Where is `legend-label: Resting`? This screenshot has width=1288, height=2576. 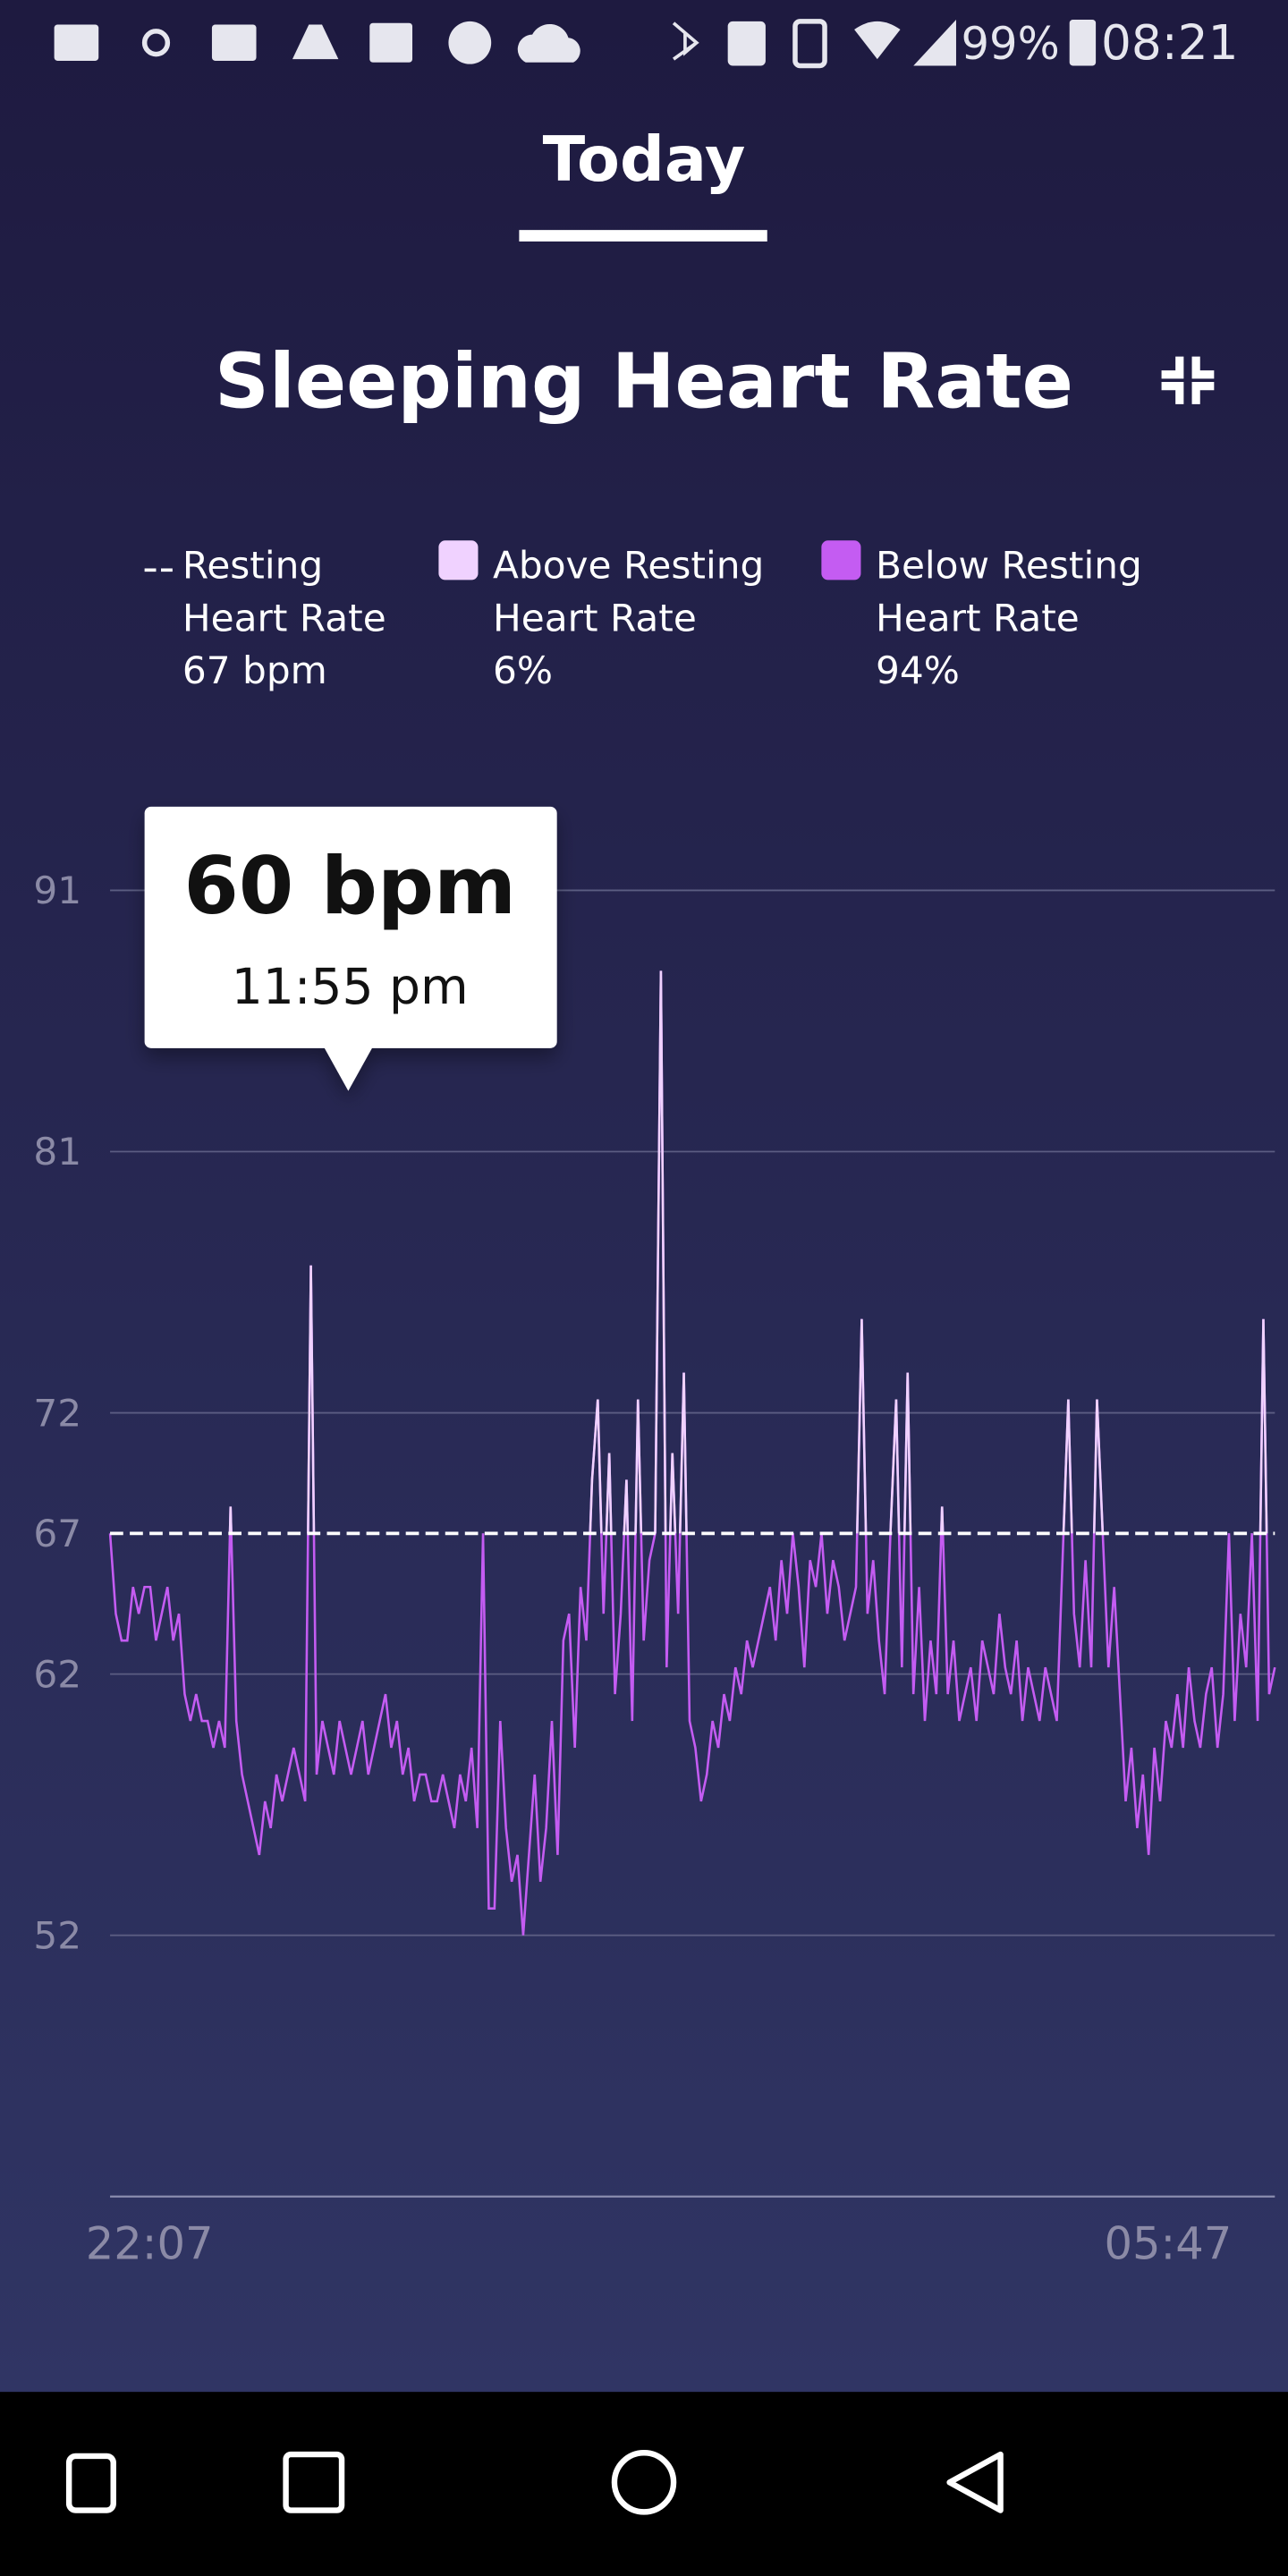 legend-label: Resting is located at coordinates (252, 566).